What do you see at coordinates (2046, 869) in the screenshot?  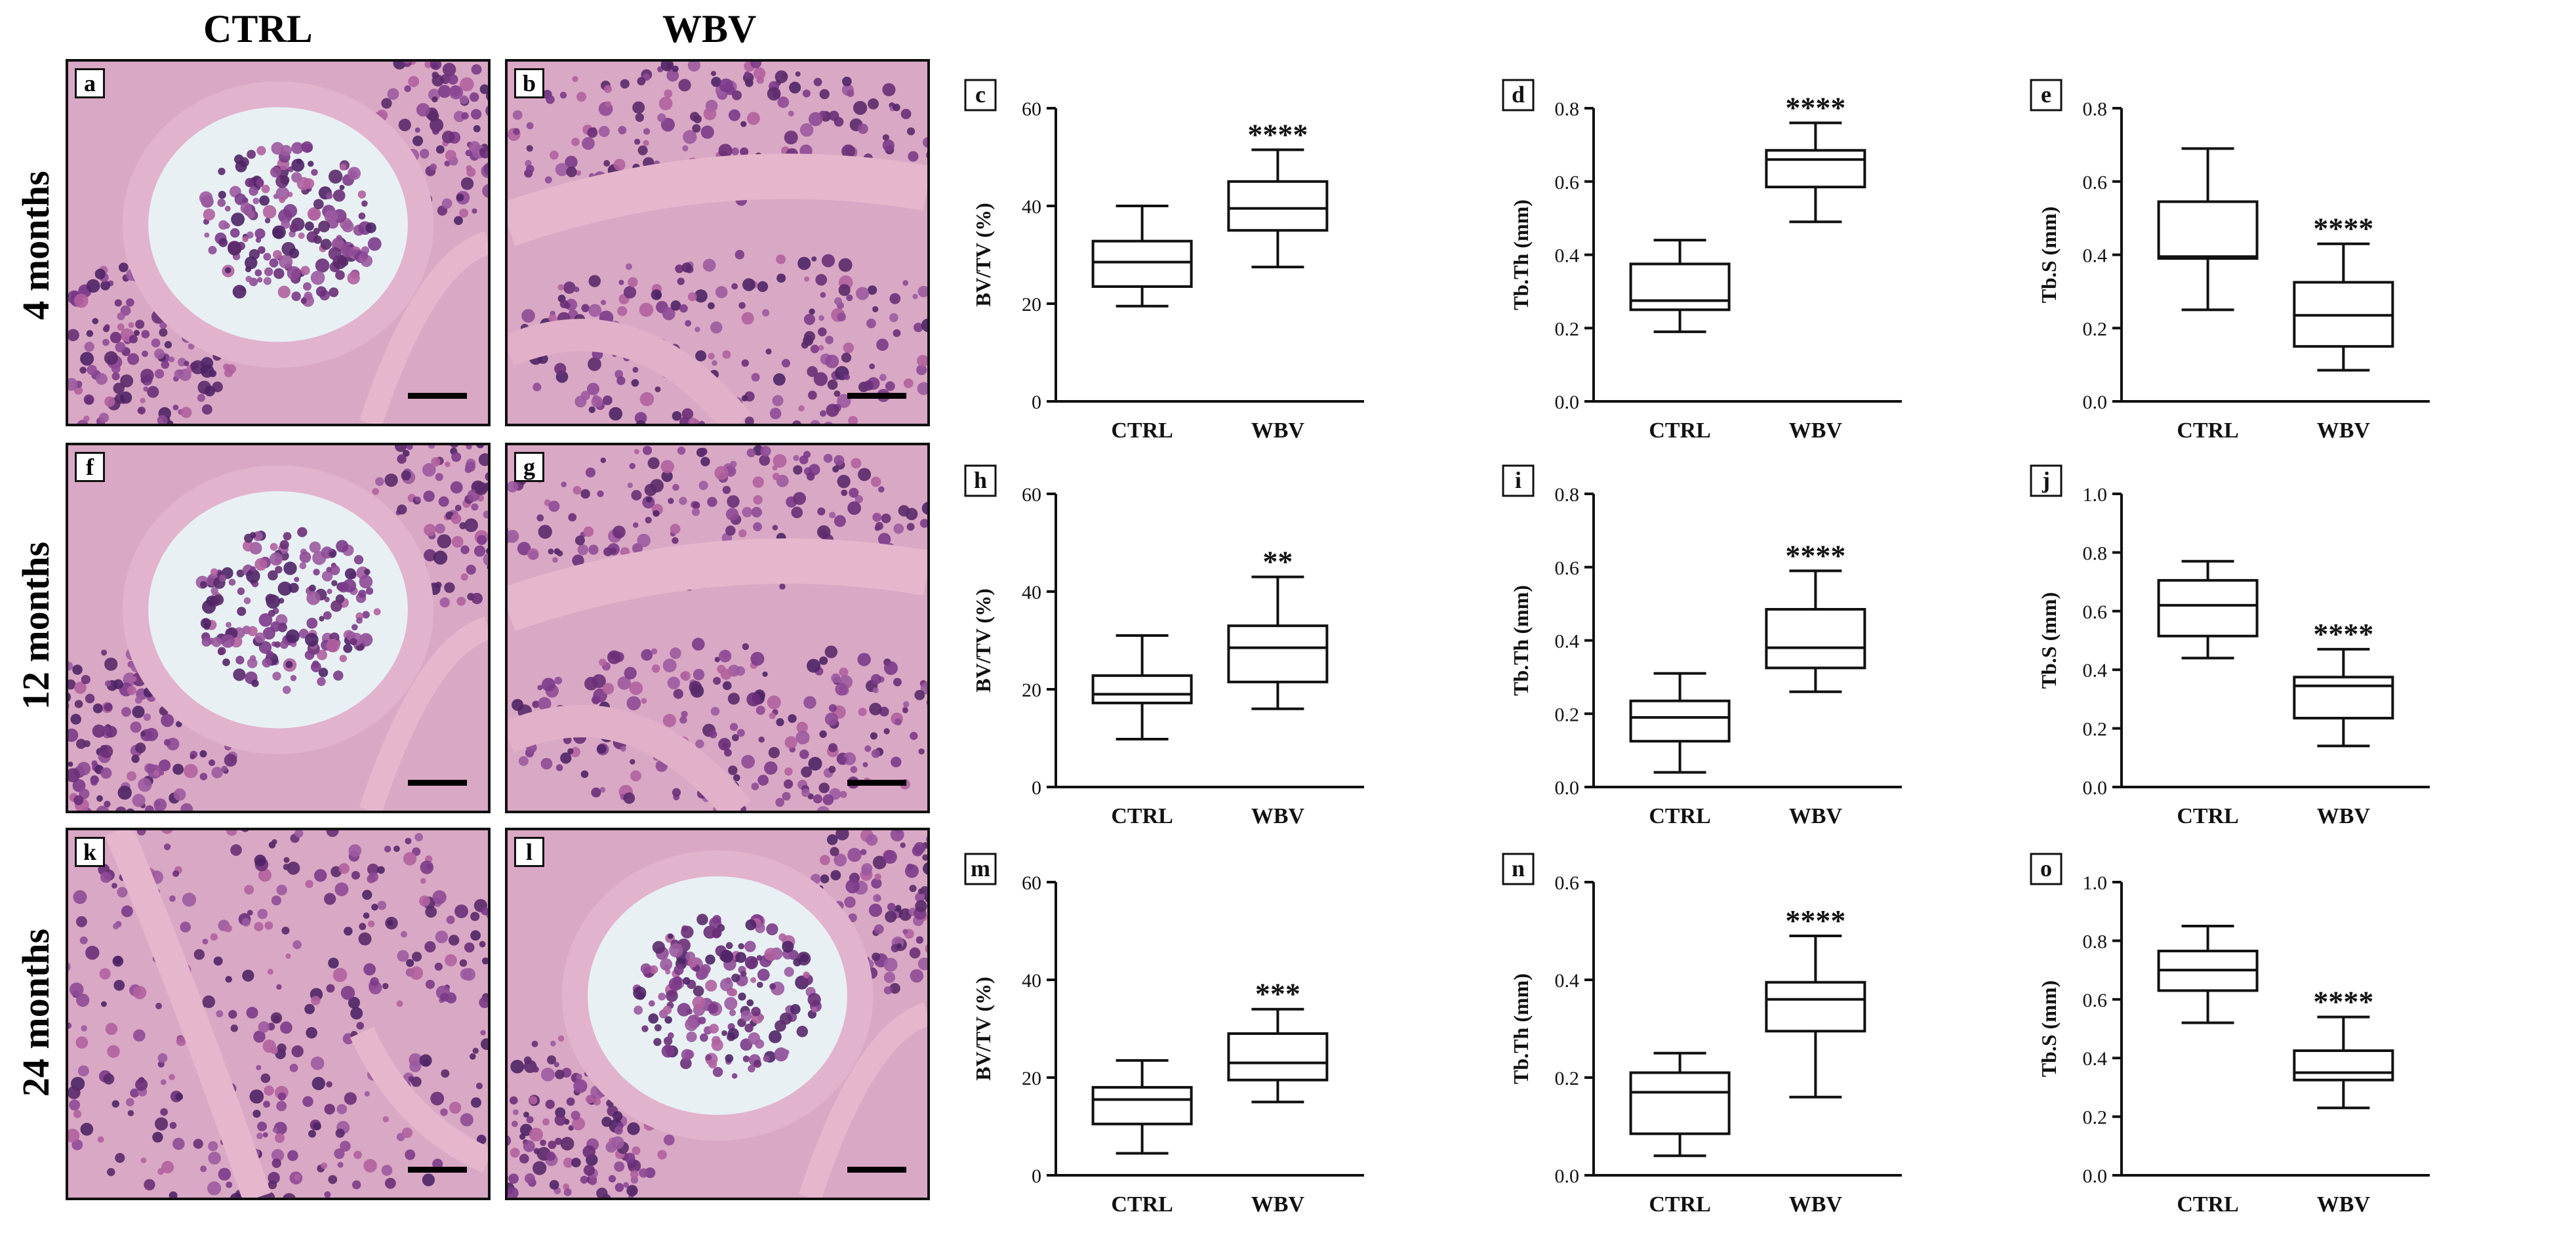 I see `panel-label-o: o` at bounding box center [2046, 869].